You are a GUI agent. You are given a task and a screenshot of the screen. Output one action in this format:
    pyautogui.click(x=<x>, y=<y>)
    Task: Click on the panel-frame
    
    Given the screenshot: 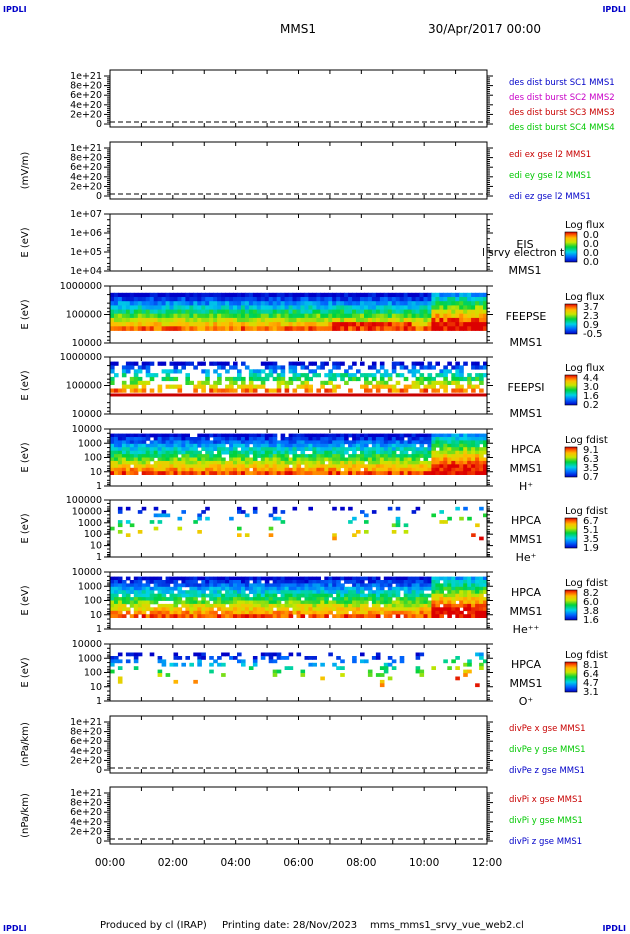 What is the action you would take?
    pyautogui.click(x=298, y=528)
    